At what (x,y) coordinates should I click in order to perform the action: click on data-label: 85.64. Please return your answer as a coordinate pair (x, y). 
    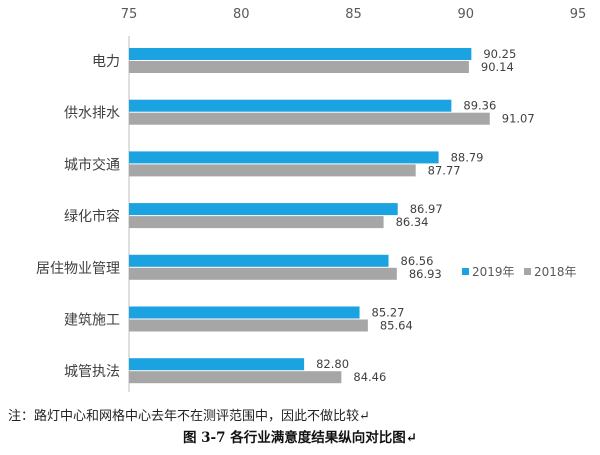
    Looking at the image, I should click on (396, 326).